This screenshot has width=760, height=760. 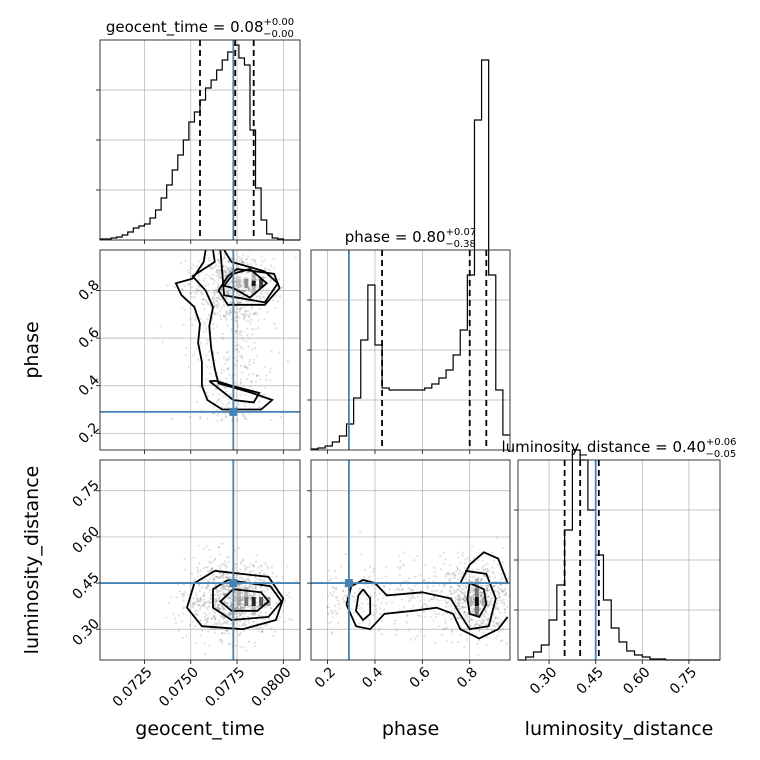 What do you see at coordinates (200, 28) in the screenshot?
I see `panel-title-geocent_time: geocent_time = 0.08+0.00 −0.00` at bounding box center [200, 28].